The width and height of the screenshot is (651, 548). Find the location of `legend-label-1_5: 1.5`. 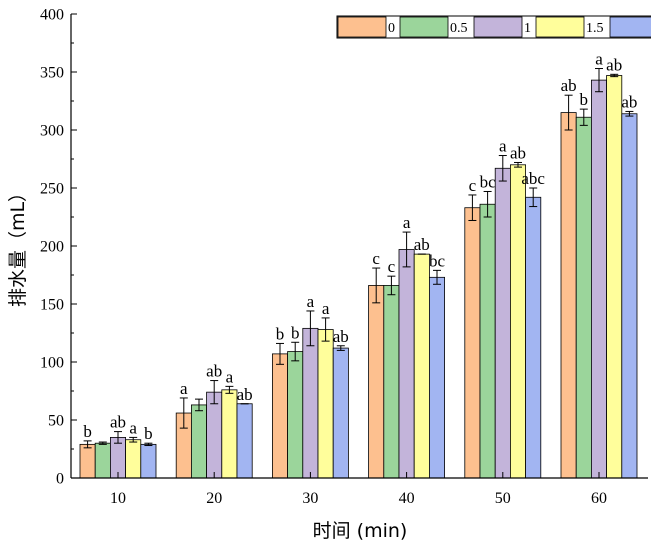

legend-label-1_5: 1.5 is located at coordinates (595, 28).